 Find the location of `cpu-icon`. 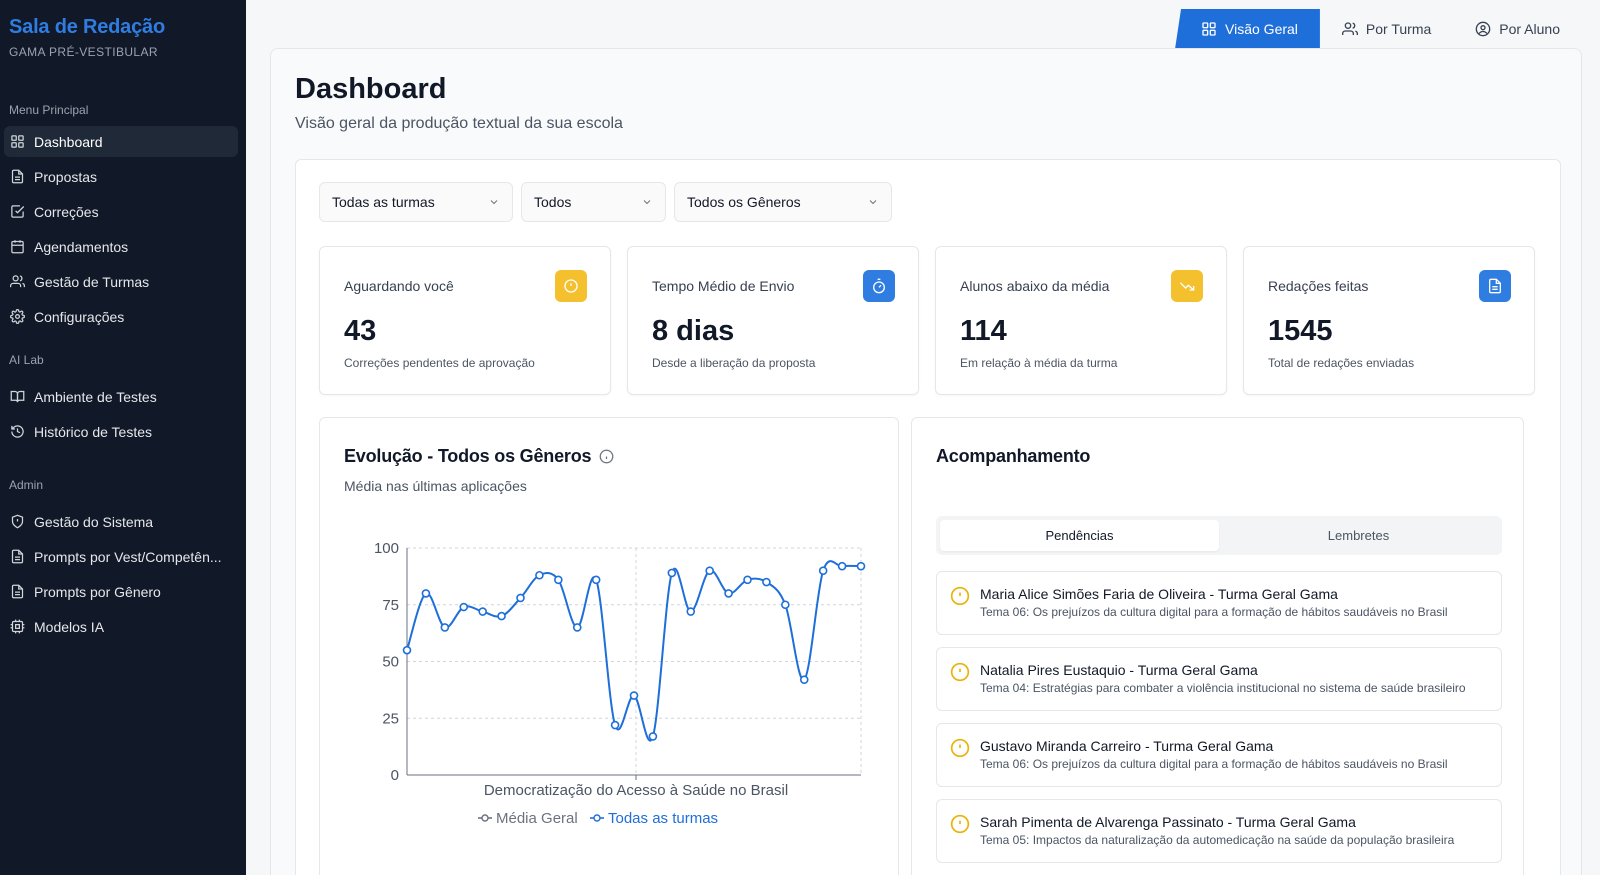

cpu-icon is located at coordinates (17, 626).